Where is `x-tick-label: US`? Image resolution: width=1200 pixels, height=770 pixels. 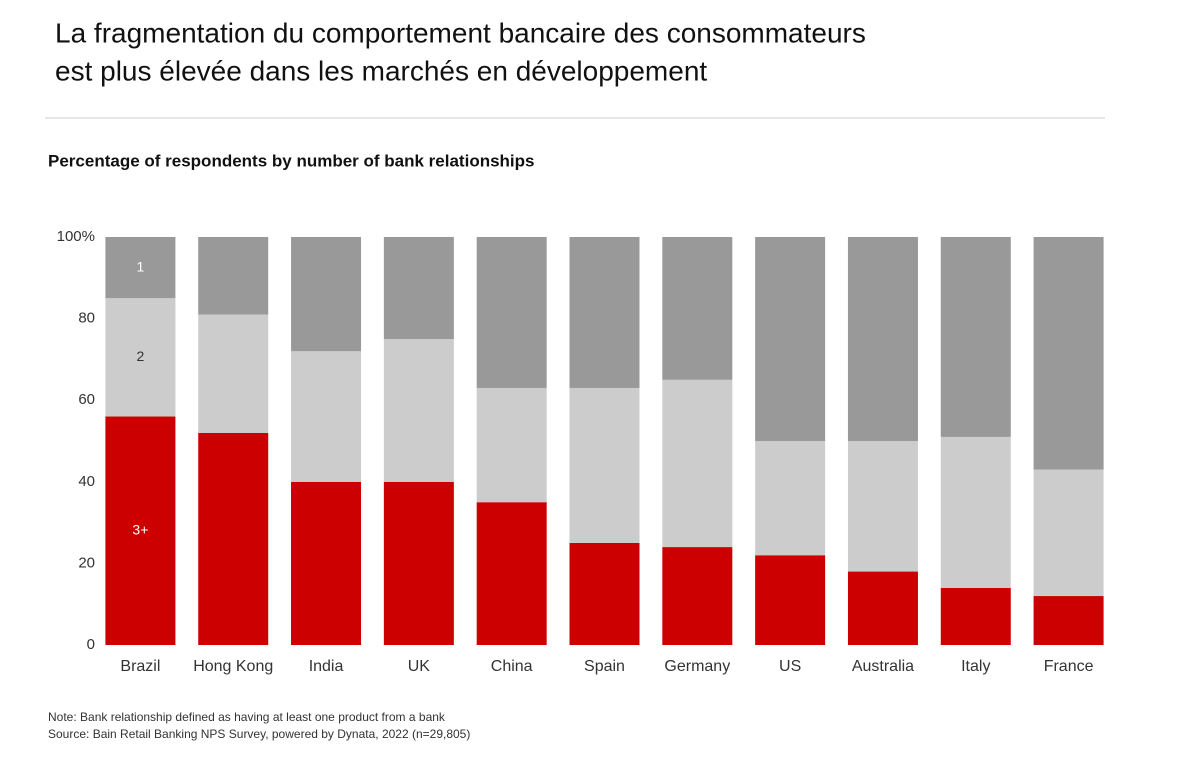 x-tick-label: US is located at coordinates (790, 666).